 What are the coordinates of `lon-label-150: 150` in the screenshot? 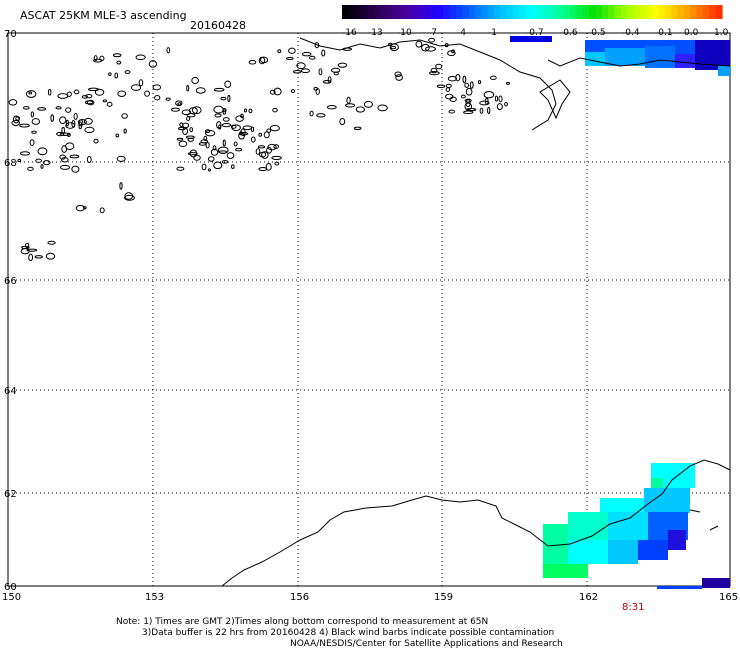 It's located at (11, 597).